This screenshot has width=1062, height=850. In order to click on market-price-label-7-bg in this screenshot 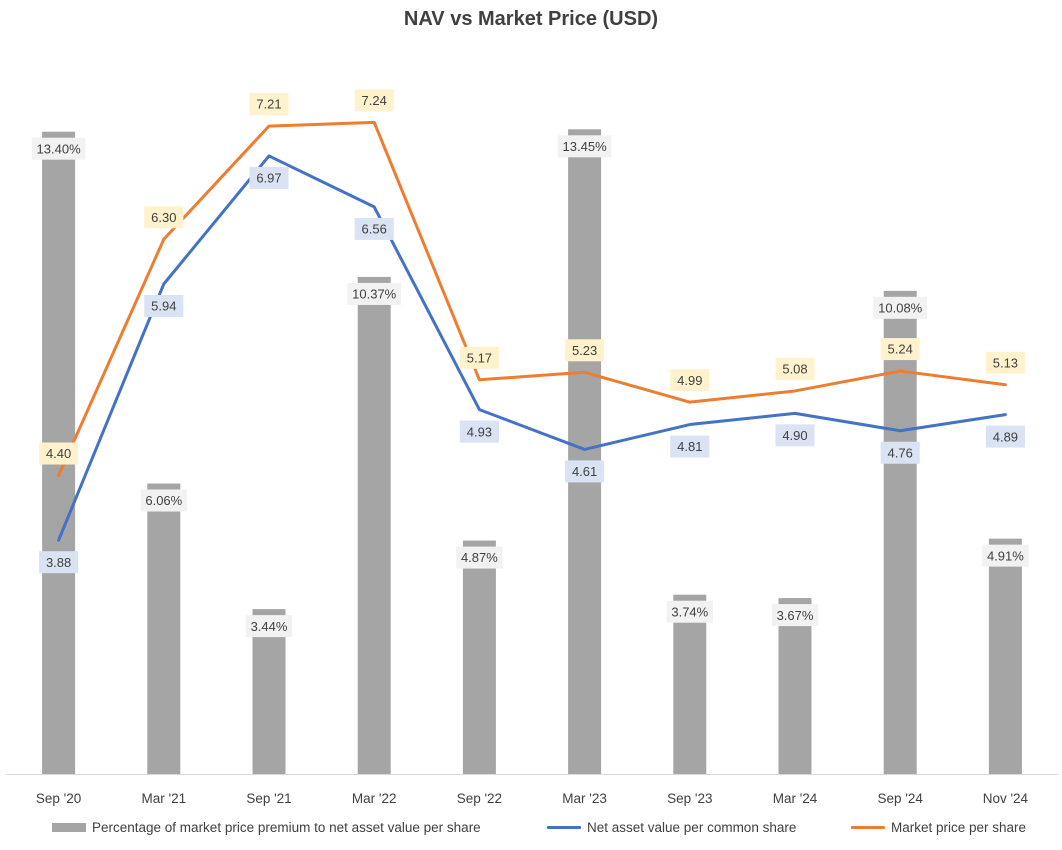, I will do `click(795, 368)`.